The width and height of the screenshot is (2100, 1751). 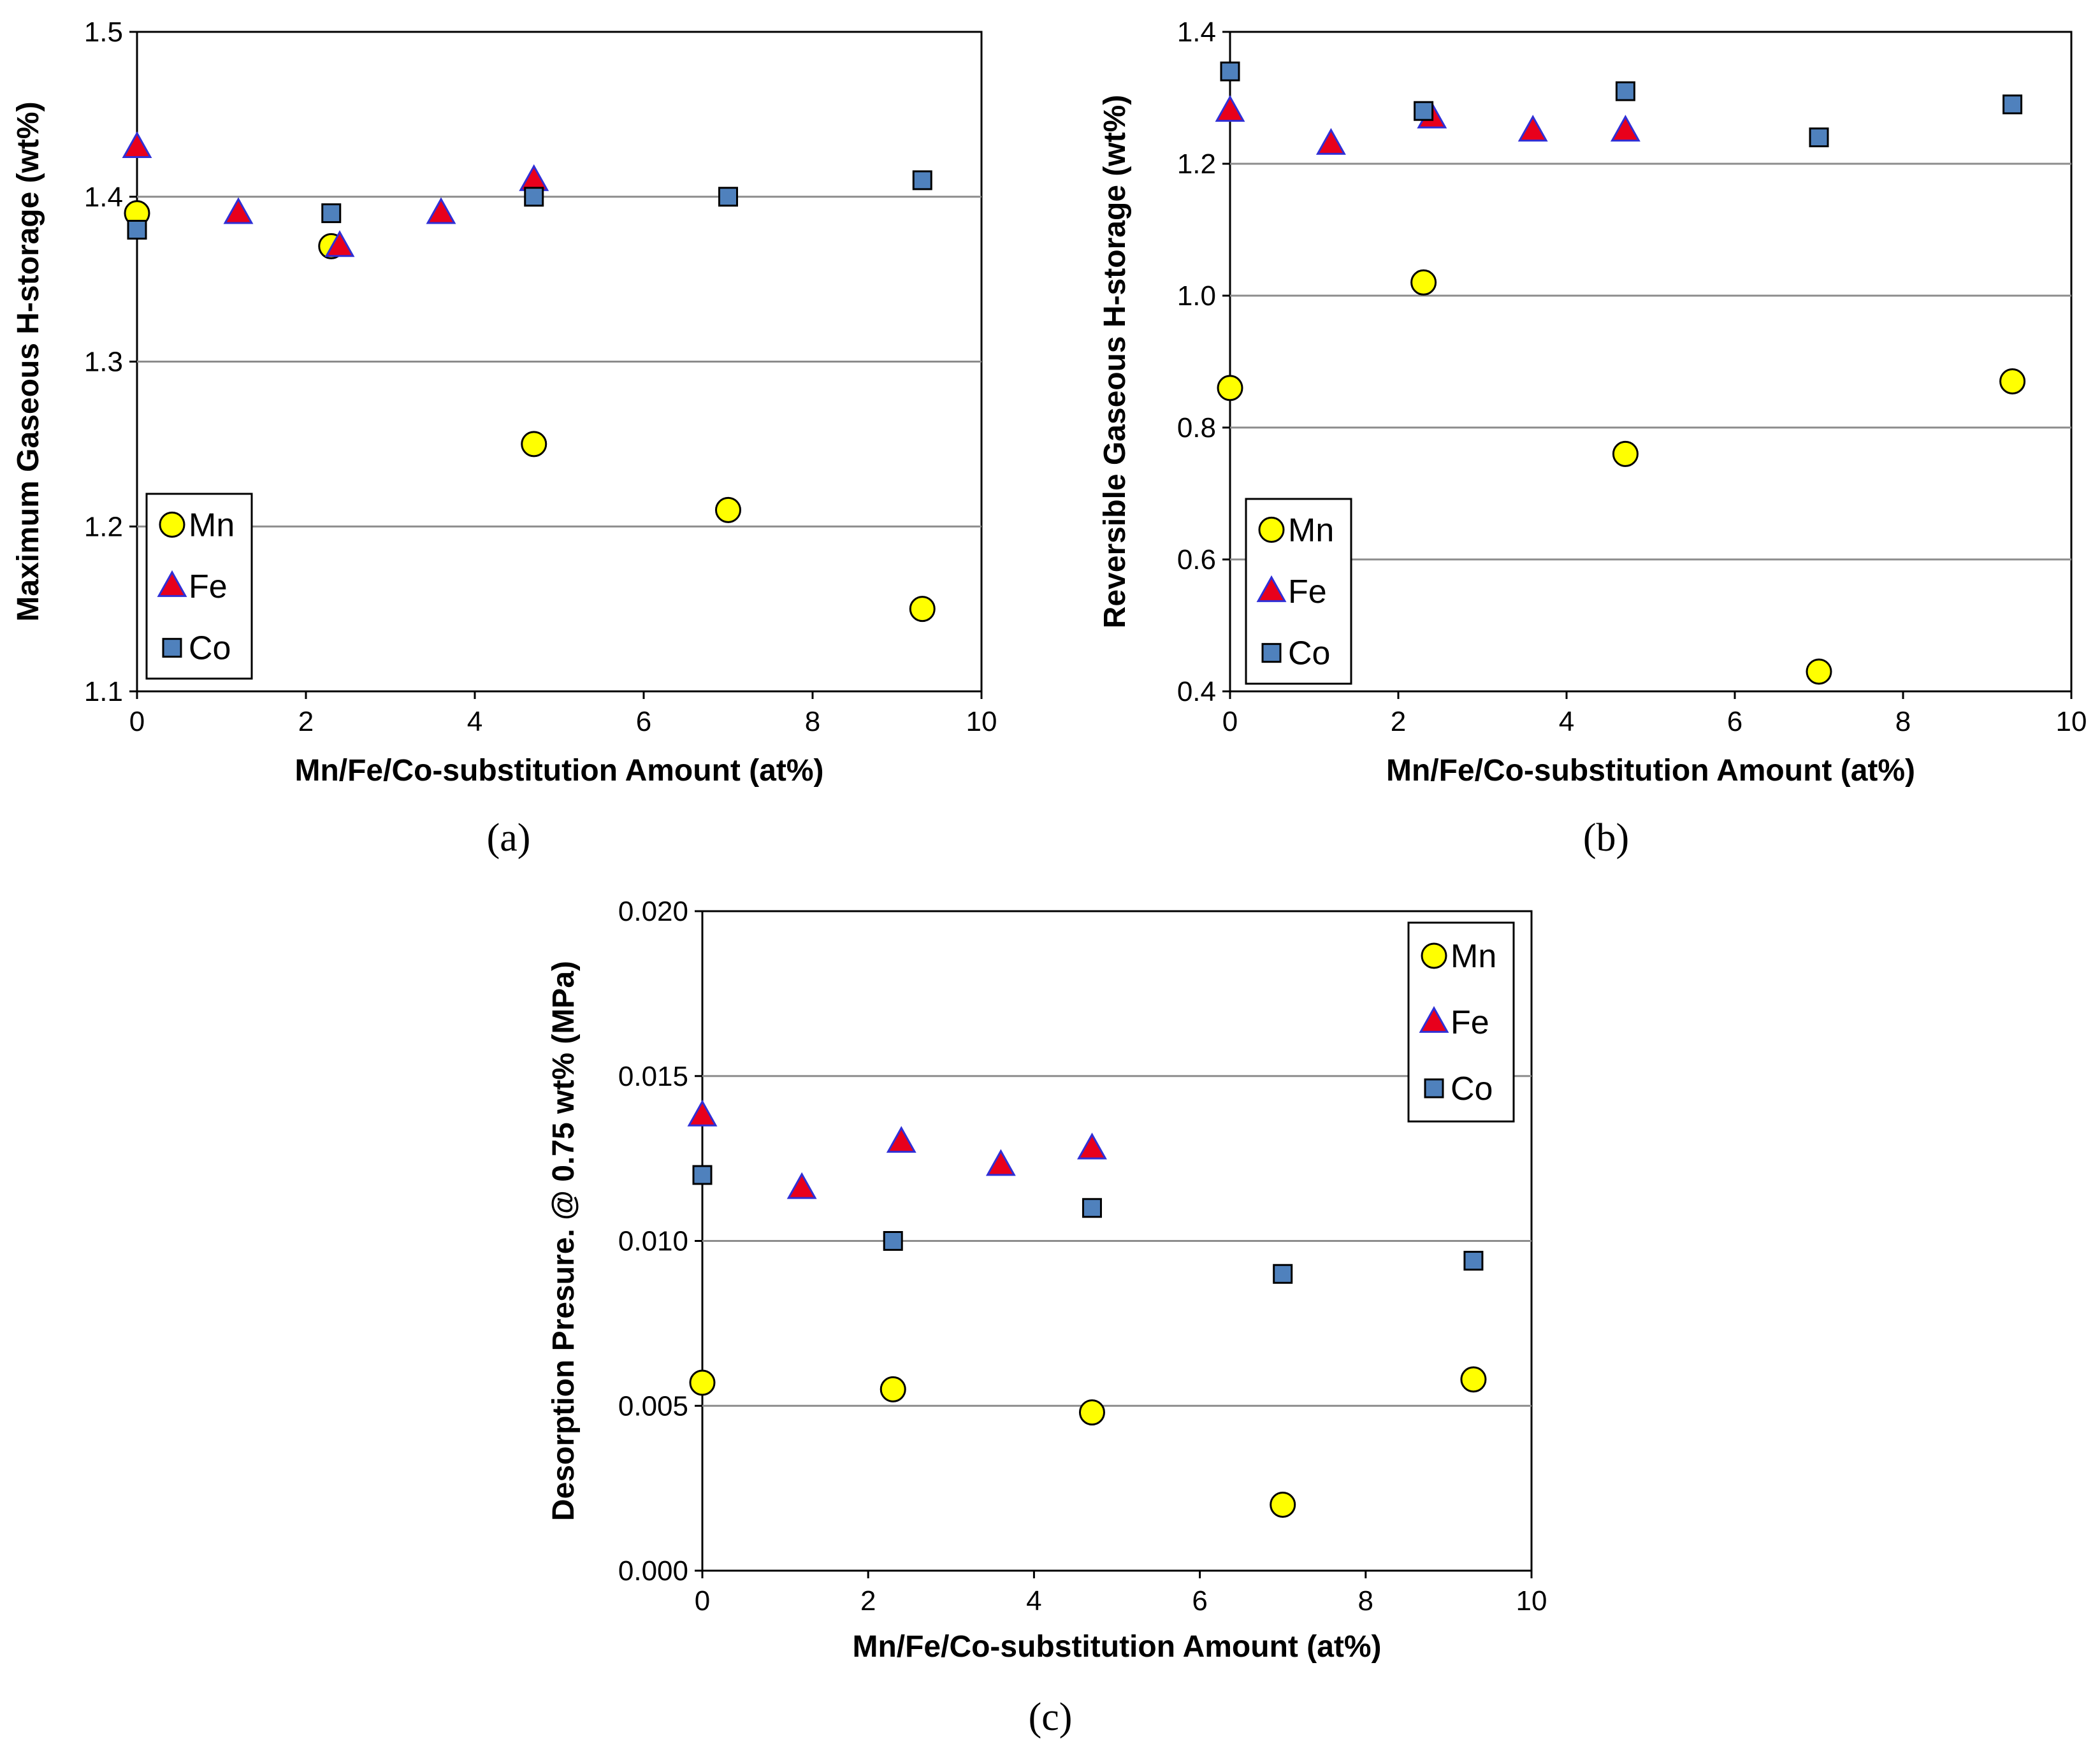 I want to click on series-mn, so click(x=1088, y=1442).